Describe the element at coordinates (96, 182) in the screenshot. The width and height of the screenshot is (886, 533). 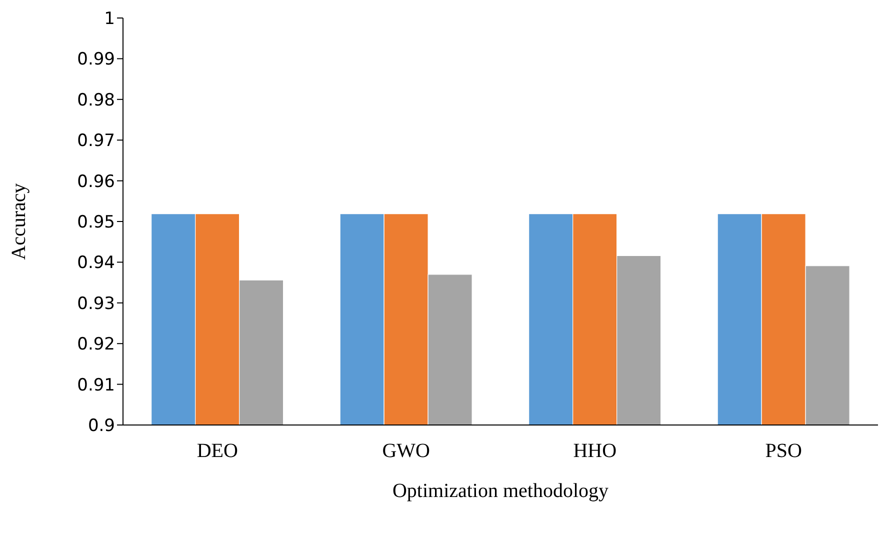
I see `y-tick-label: 0.96` at that location.